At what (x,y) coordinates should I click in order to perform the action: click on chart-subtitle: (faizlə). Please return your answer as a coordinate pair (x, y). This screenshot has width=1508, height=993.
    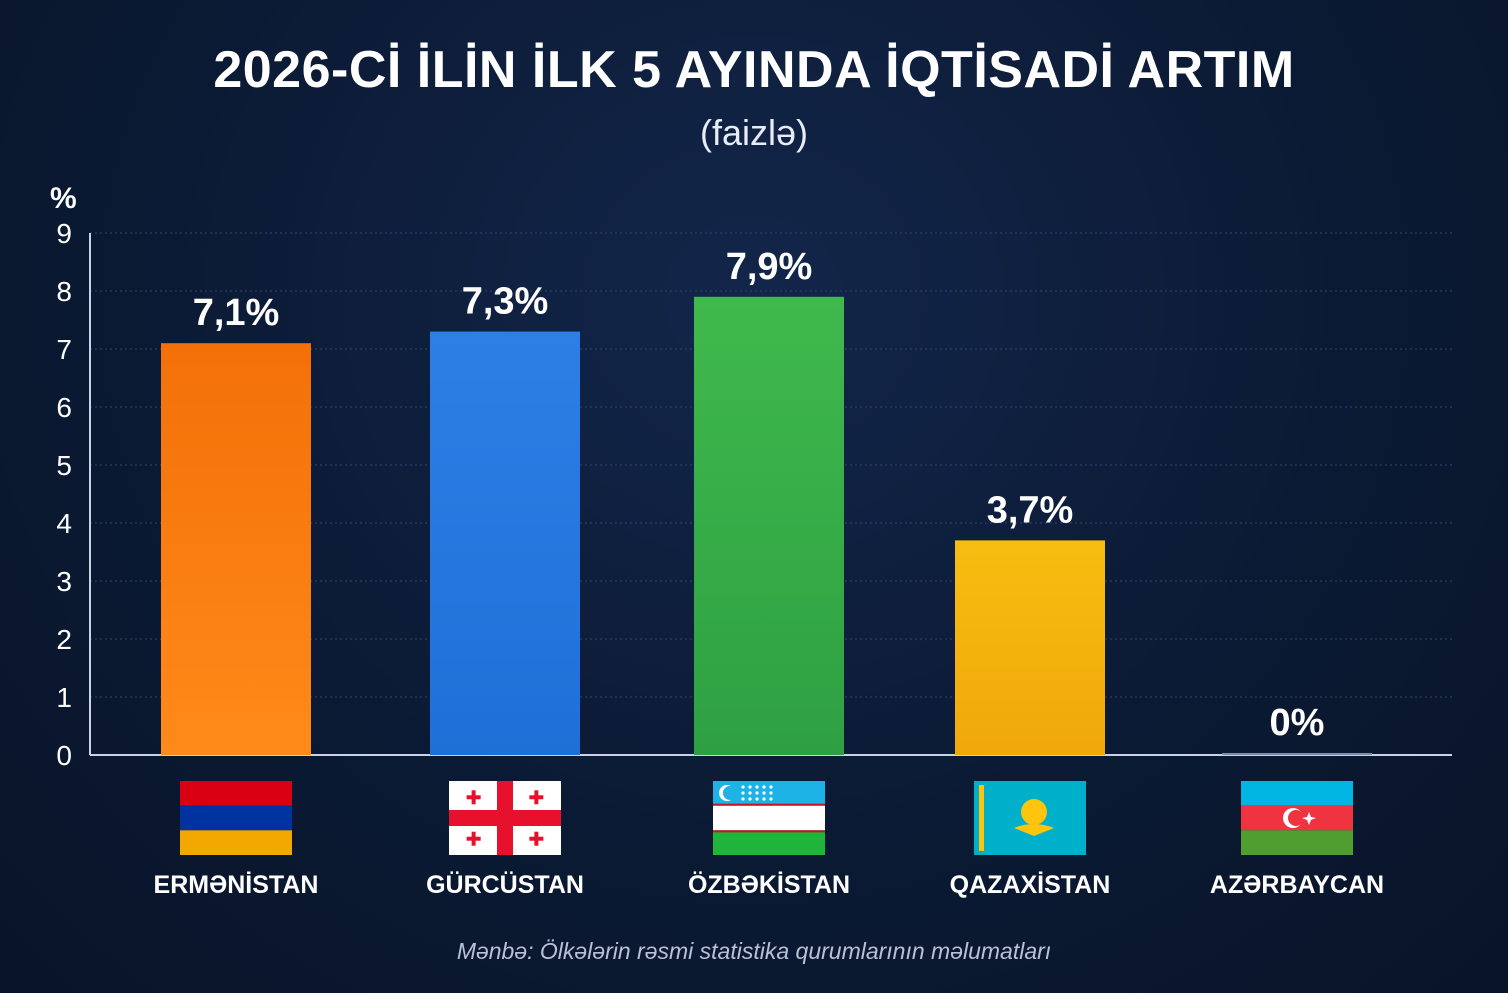
    Looking at the image, I should click on (754, 132).